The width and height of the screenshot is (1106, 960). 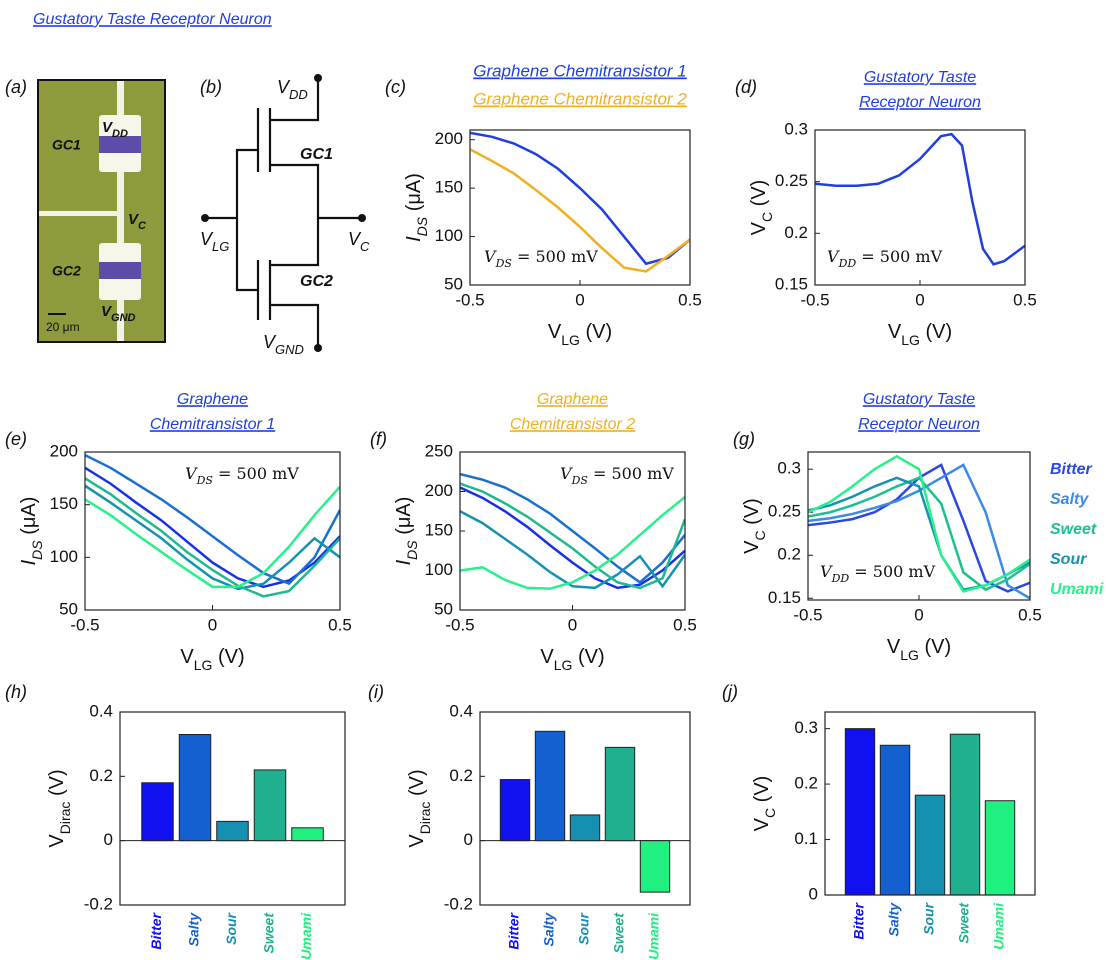 I want to click on y-axis-label: VC (V), so click(x=754, y=526).